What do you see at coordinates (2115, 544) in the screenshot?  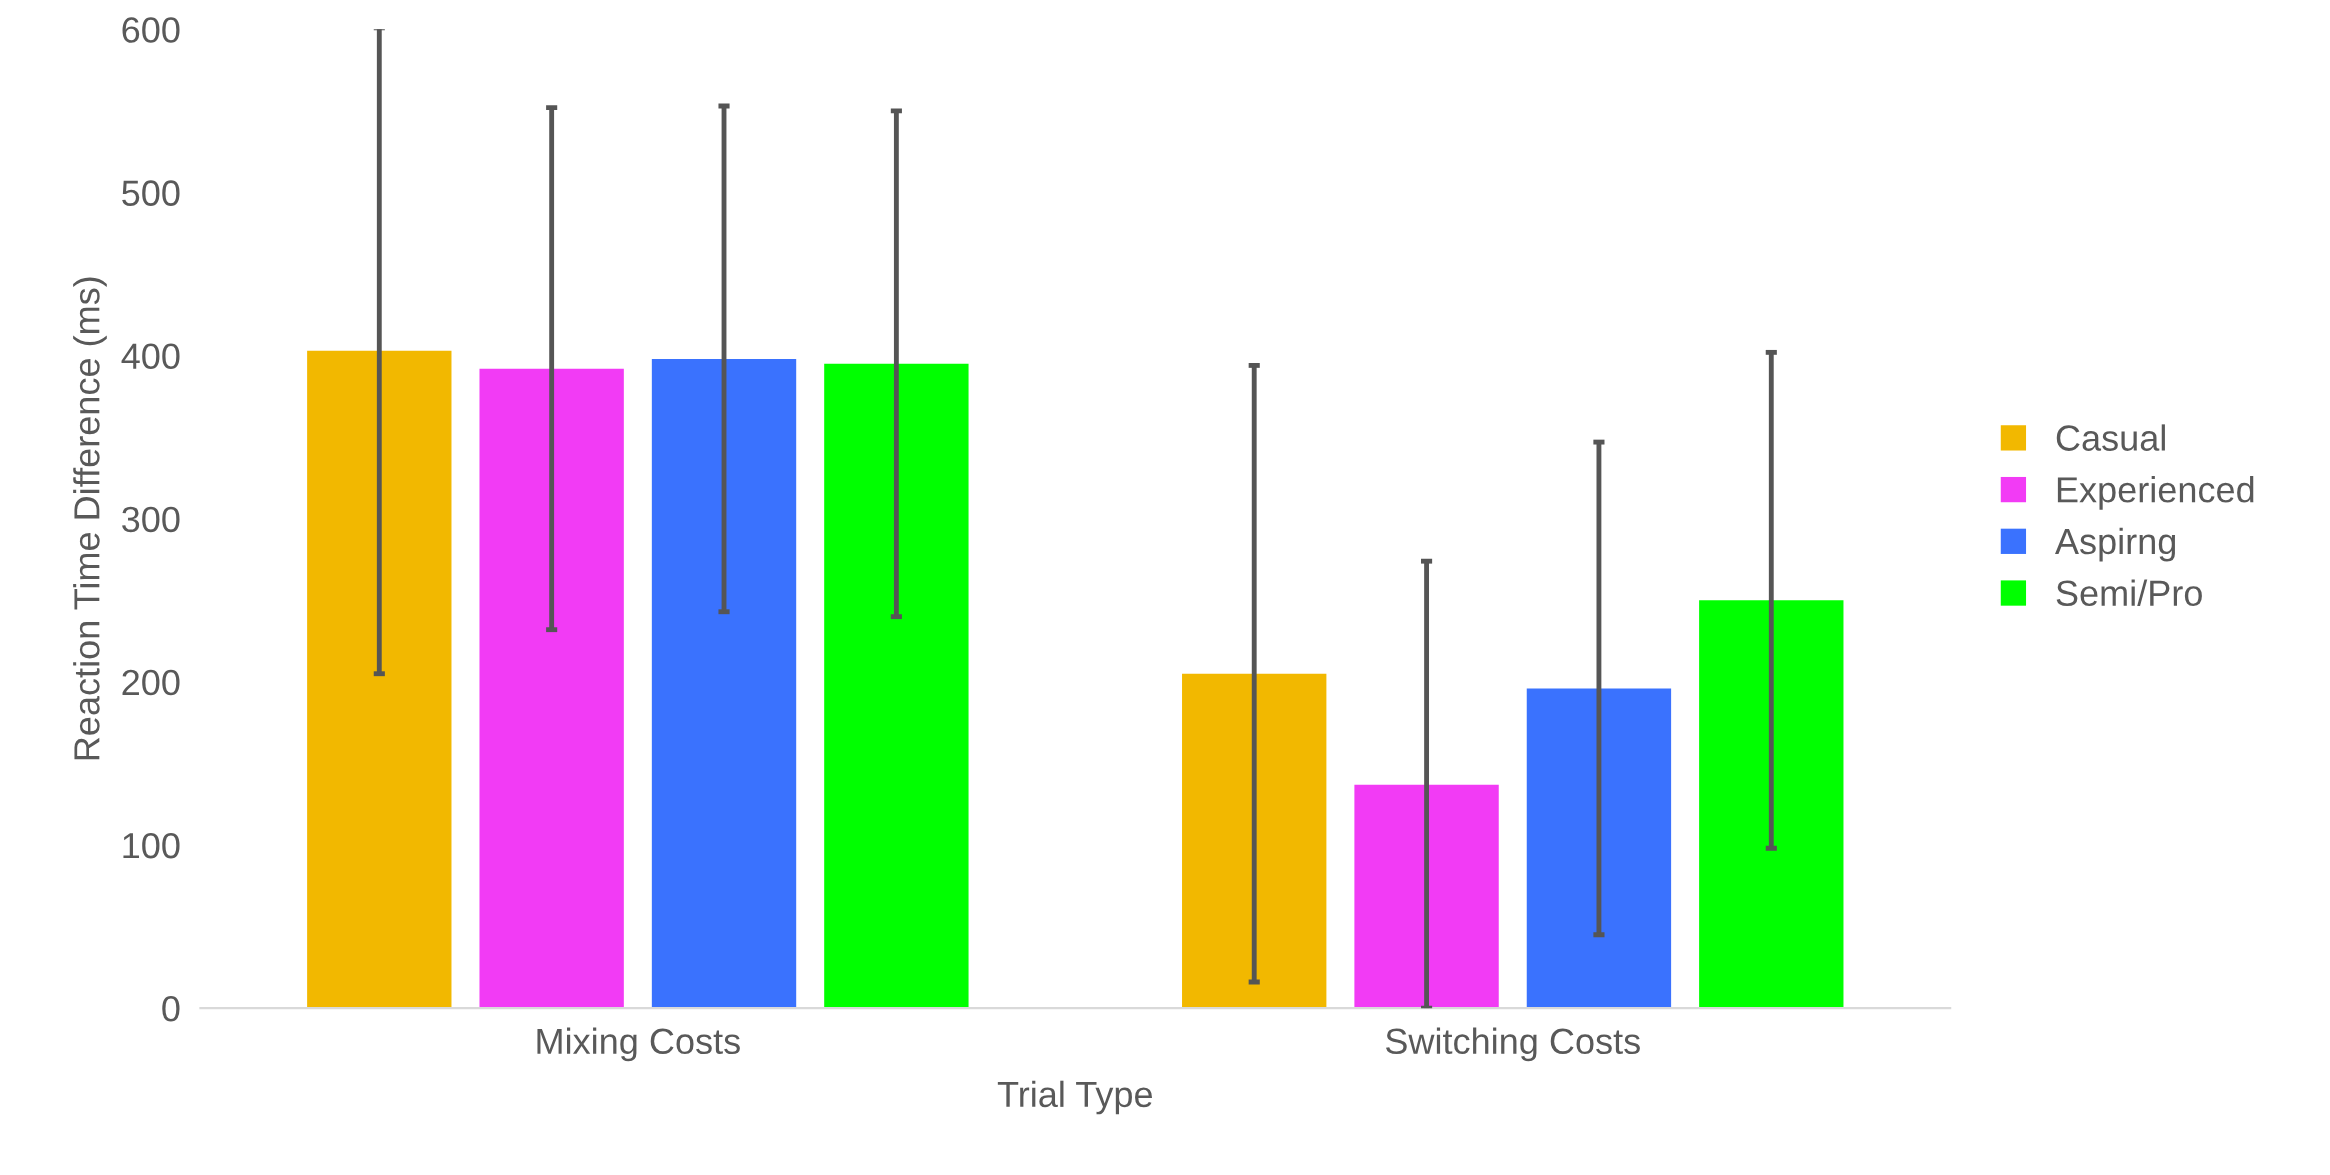 I see `legend-label: Aspirng` at bounding box center [2115, 544].